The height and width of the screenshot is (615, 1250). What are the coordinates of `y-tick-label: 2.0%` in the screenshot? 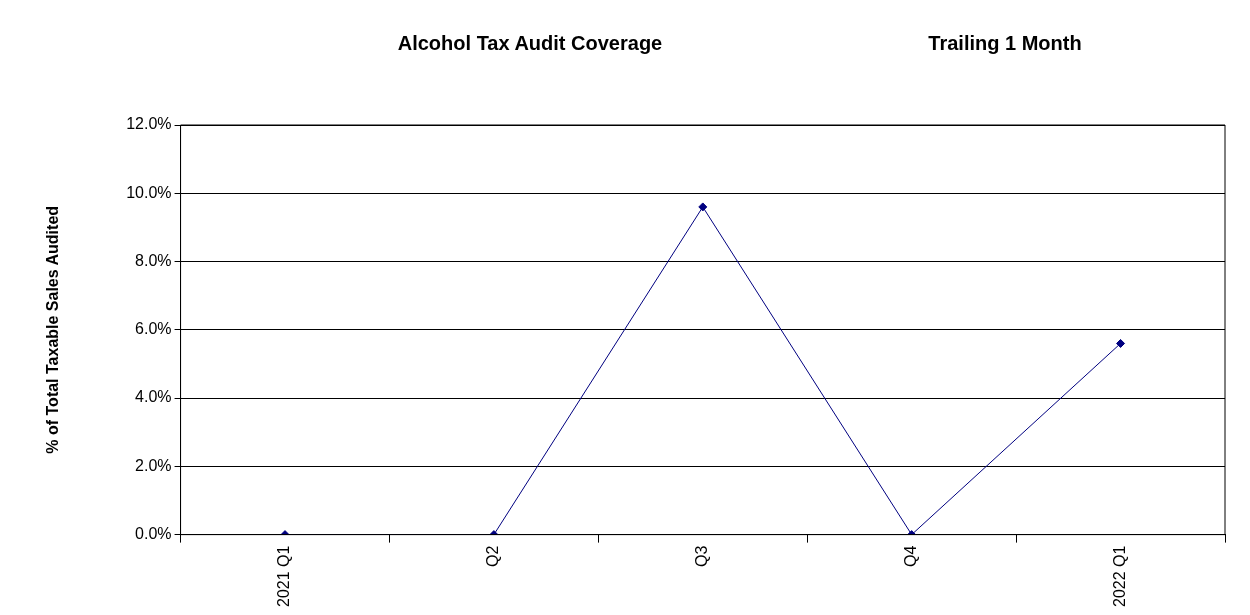 It's located at (153, 465).